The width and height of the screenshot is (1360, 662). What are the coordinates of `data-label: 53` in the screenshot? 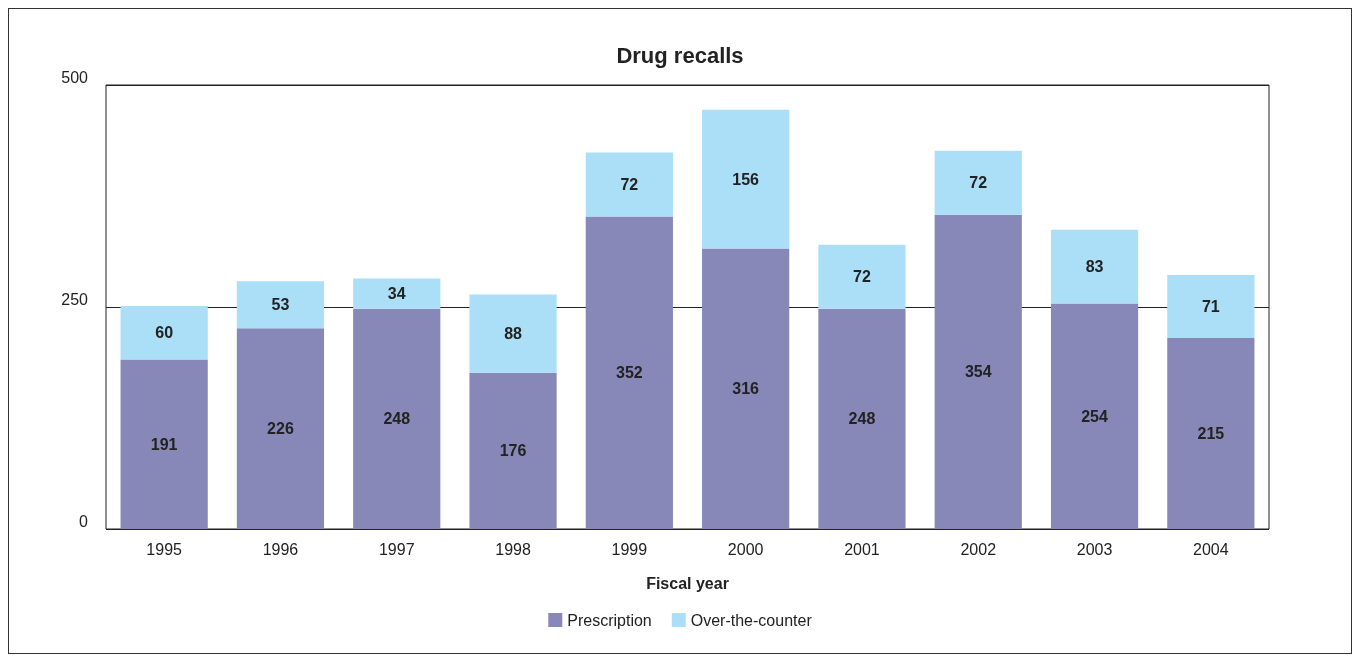 It's located at (280, 305).